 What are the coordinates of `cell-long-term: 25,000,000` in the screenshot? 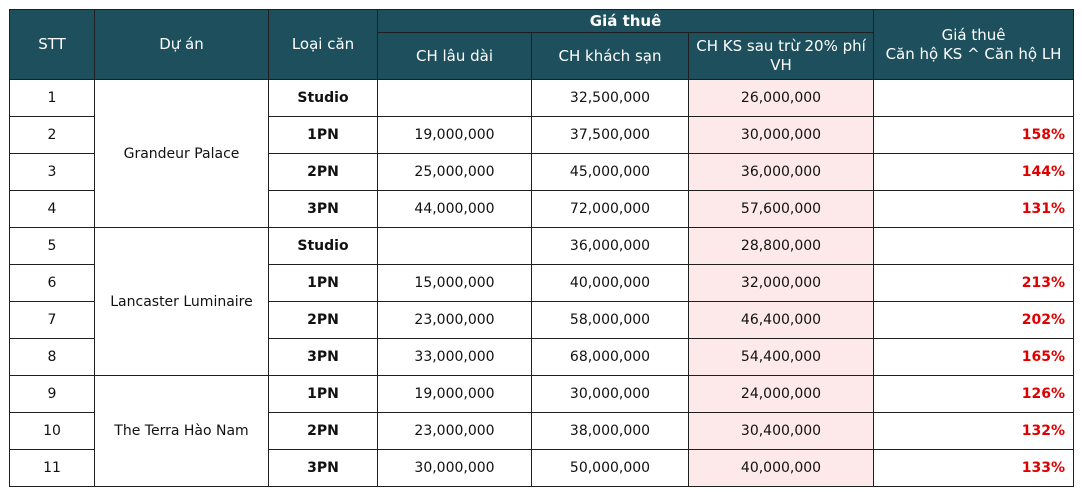 It's located at (454, 172).